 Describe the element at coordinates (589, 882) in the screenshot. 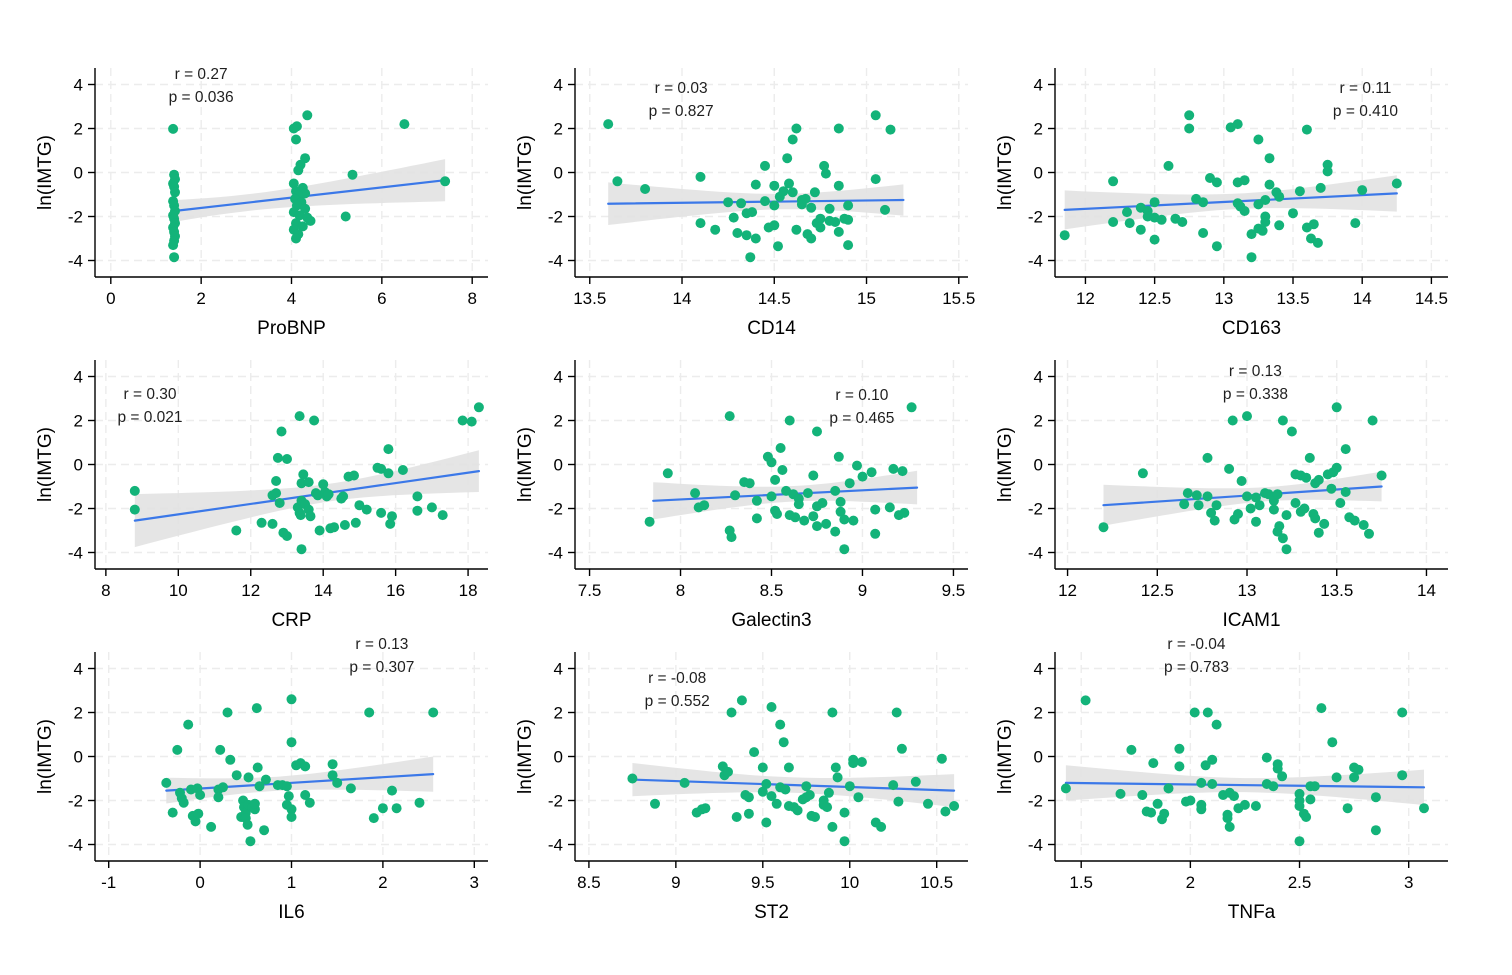

I see `x-tick-label: 8.5` at that location.